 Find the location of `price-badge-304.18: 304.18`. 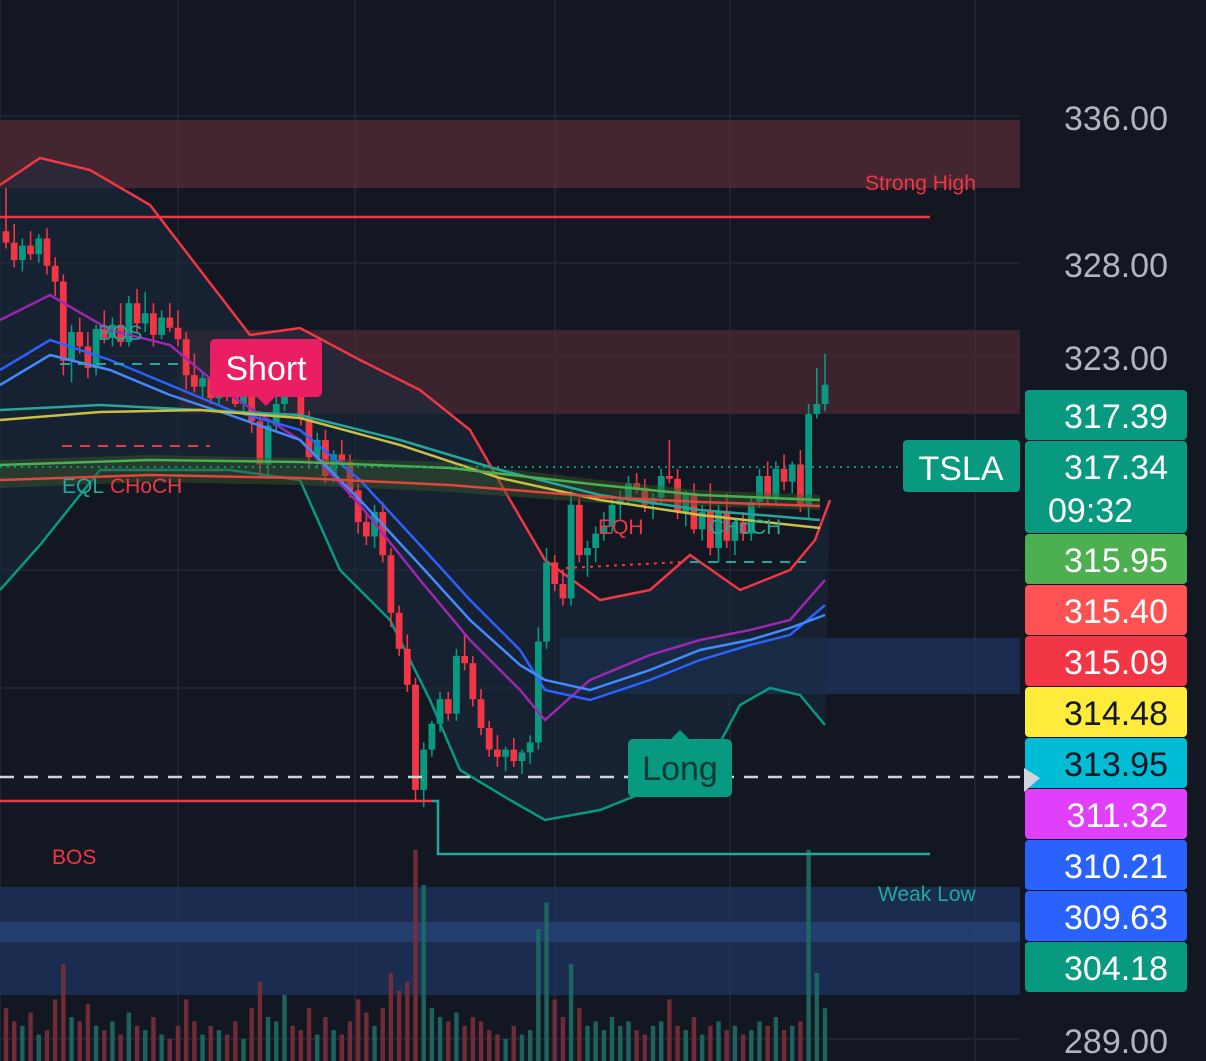

price-badge-304.18: 304.18 is located at coordinates (1106, 967).